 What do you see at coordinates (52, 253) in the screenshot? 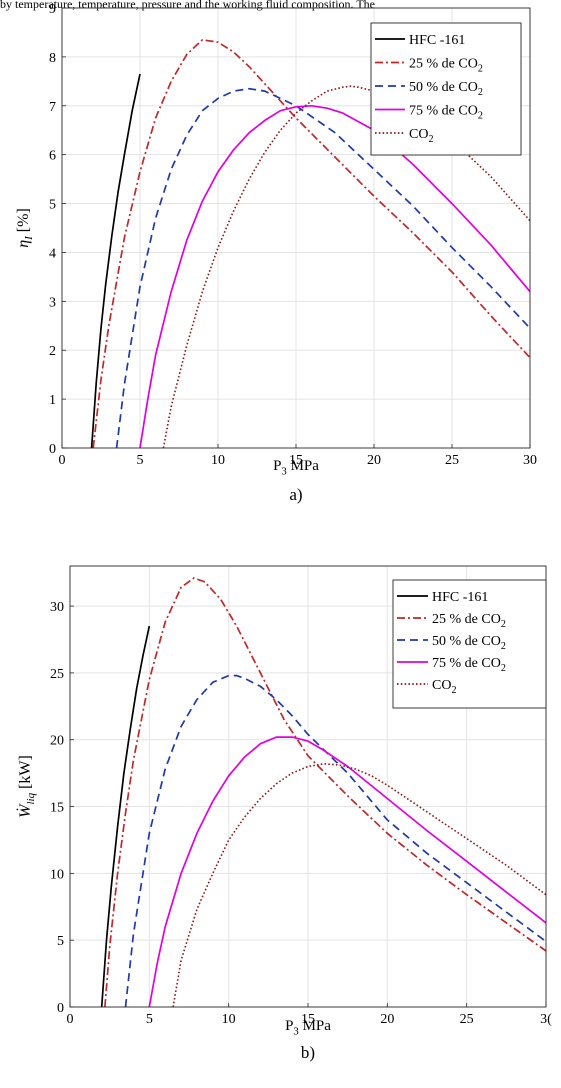
I see `y-tick-label: 4` at bounding box center [52, 253].